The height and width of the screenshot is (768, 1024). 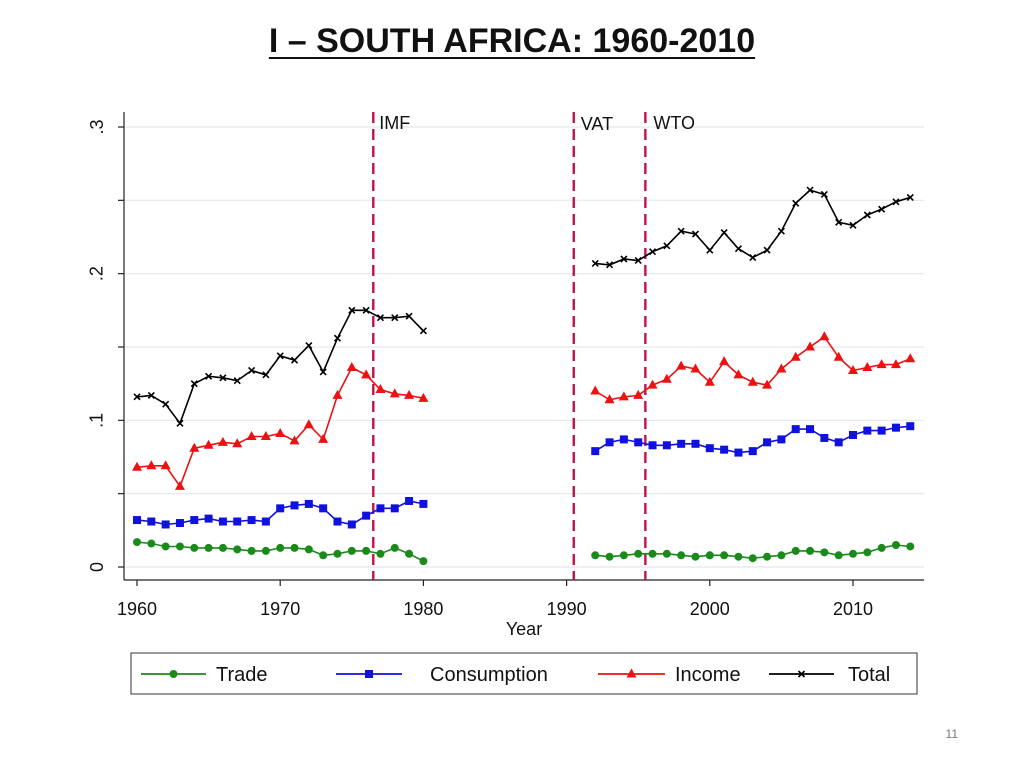 I want to click on y-tick-label: 0, so click(x=97, y=567).